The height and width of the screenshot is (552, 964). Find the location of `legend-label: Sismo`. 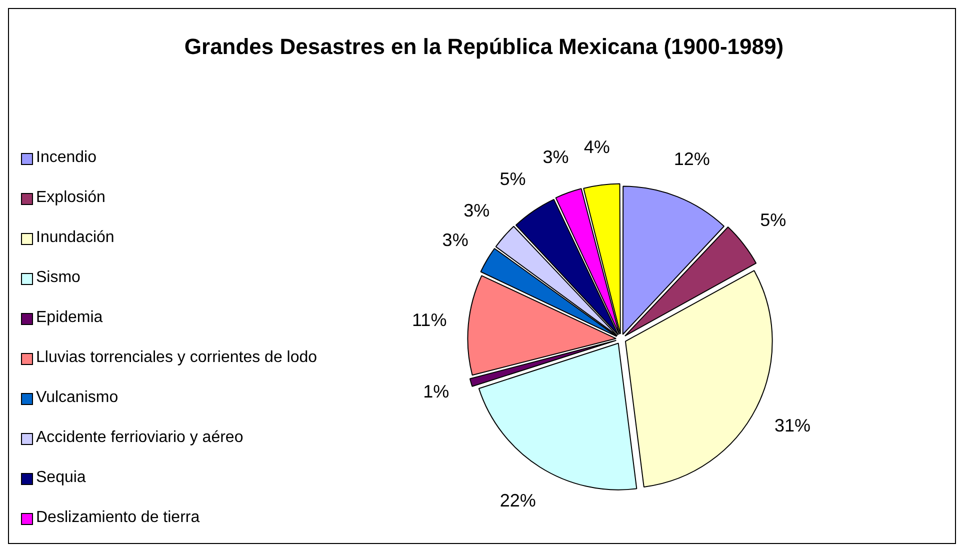

legend-label: Sismo is located at coordinates (58, 278).